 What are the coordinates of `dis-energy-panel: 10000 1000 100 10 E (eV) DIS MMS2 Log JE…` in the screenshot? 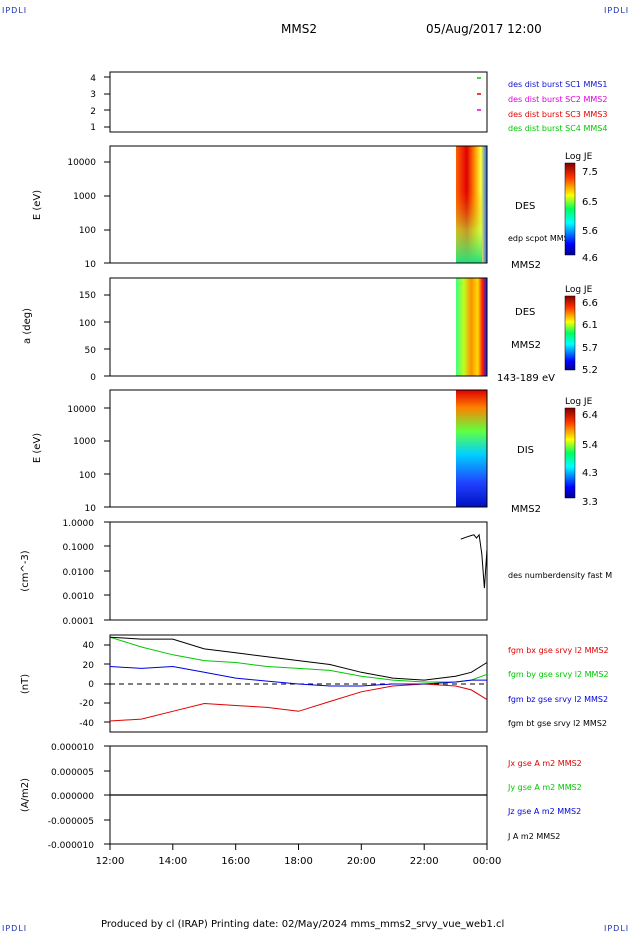 It's located at (315, 452).